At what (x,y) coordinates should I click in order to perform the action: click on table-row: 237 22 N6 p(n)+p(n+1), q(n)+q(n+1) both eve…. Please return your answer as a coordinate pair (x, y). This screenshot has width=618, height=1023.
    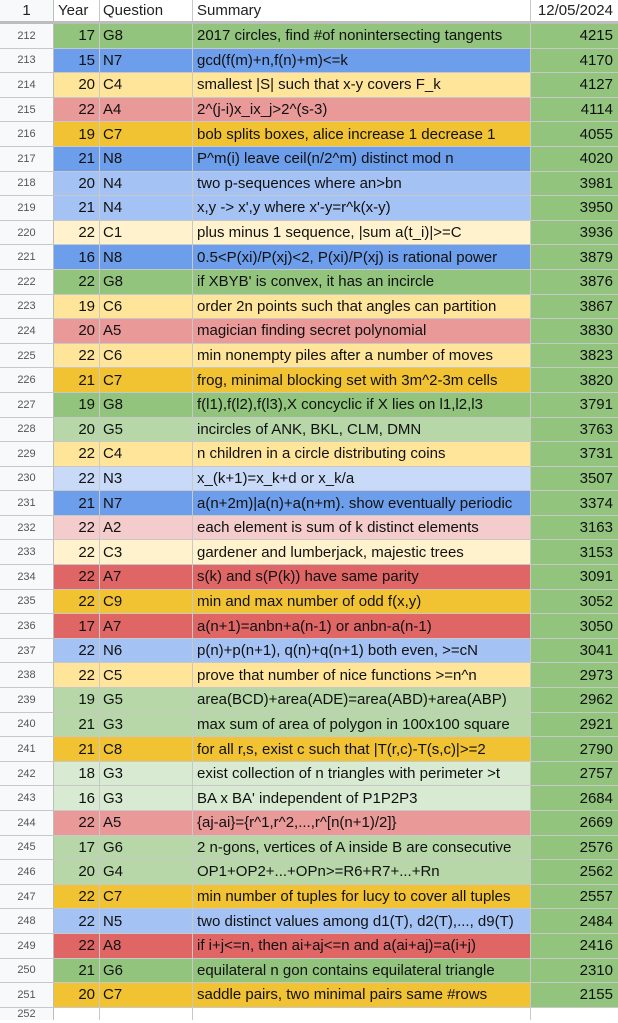
    Looking at the image, I should click on (309, 651).